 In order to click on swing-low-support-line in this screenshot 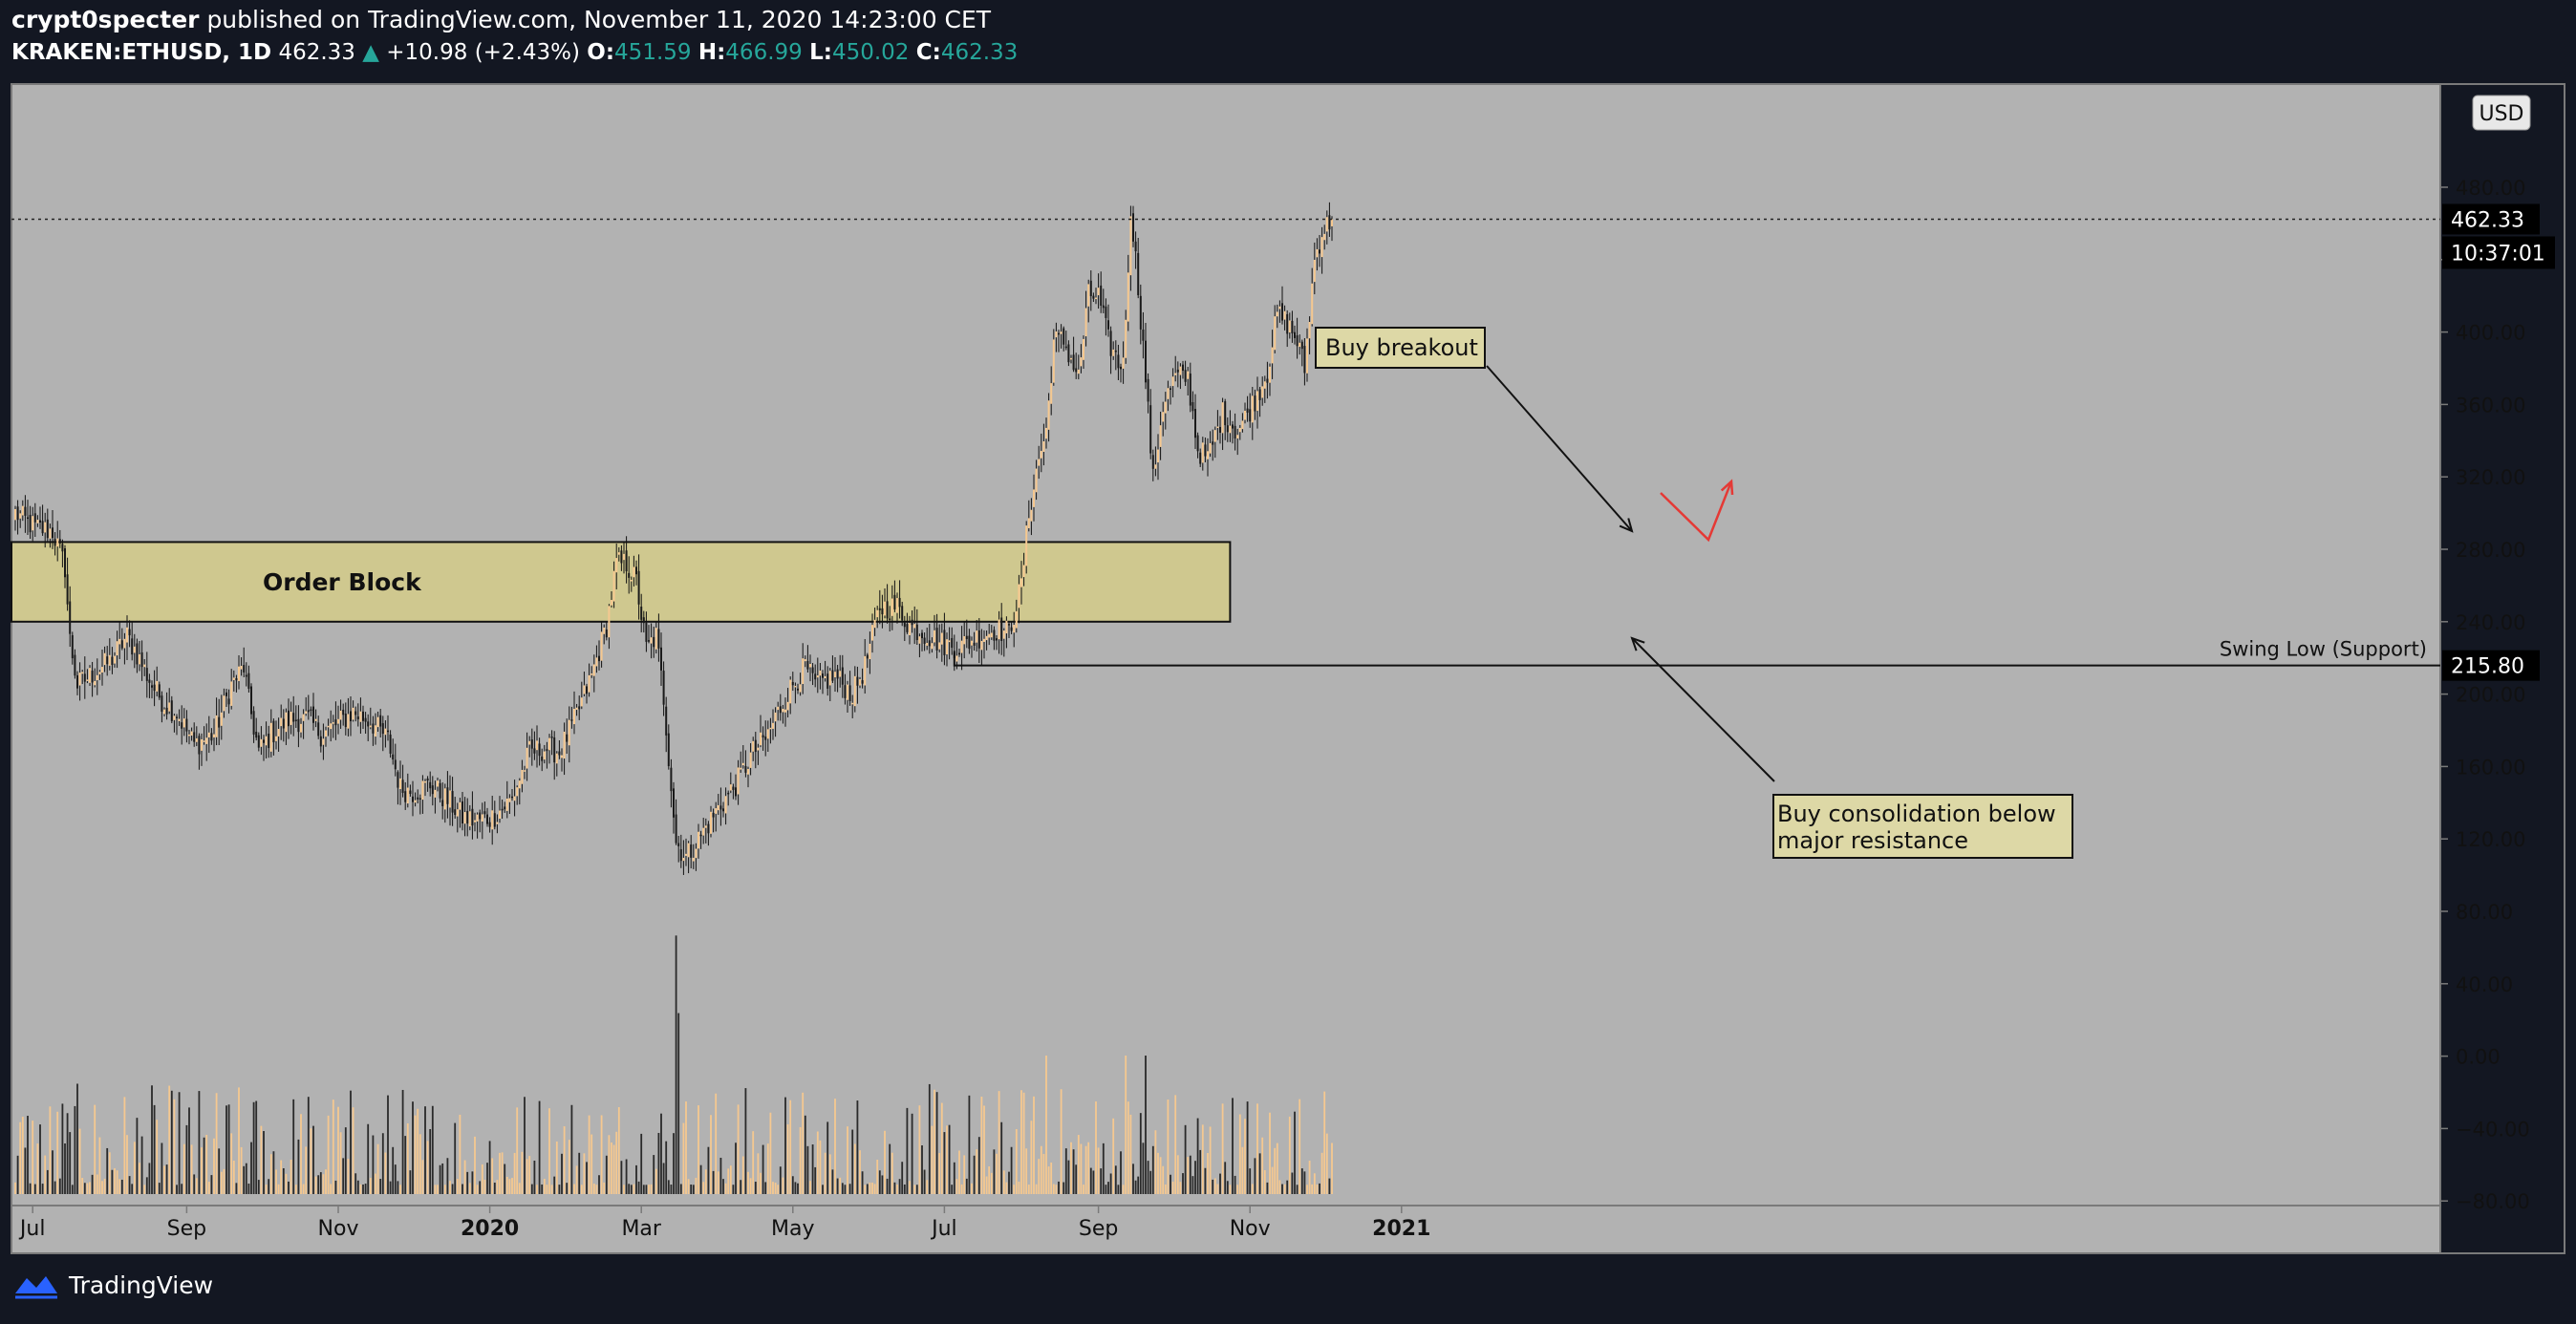, I will do `click(1696, 659)`.